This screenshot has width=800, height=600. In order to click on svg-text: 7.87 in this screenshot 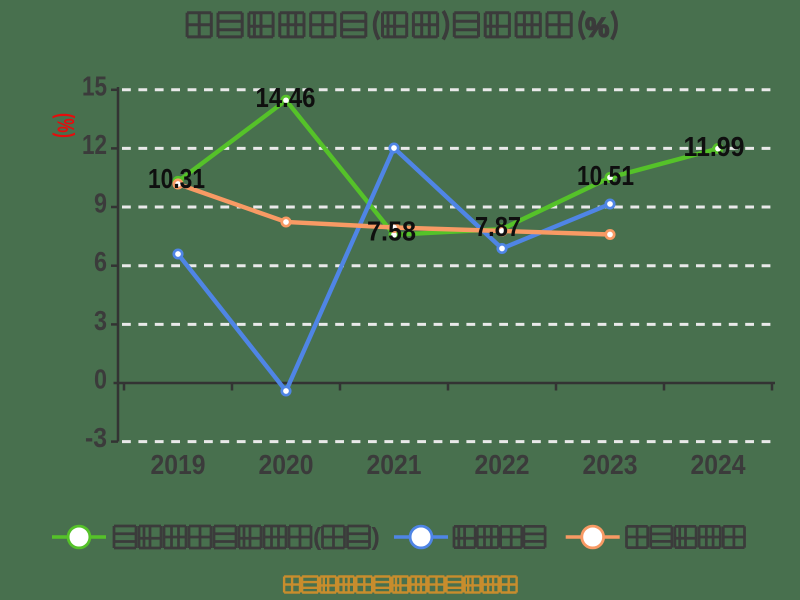, I will do `click(498, 226)`.